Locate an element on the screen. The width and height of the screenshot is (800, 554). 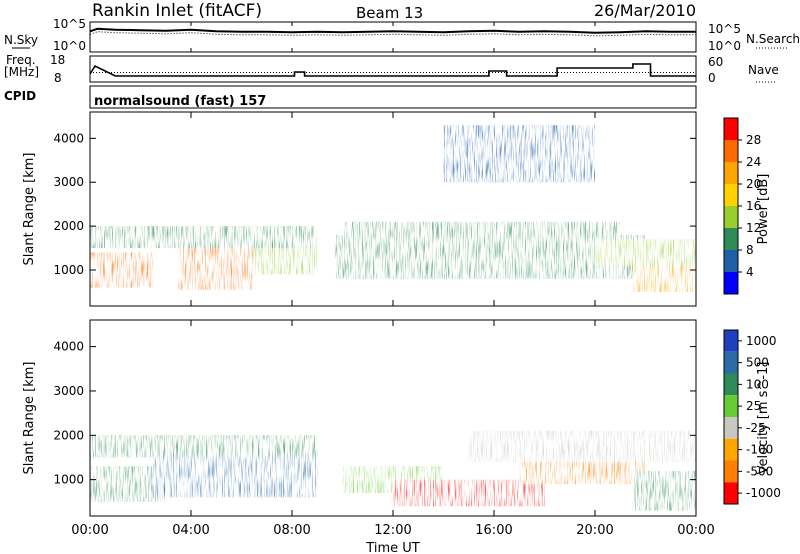
nsky-line is located at coordinates (392, 30).